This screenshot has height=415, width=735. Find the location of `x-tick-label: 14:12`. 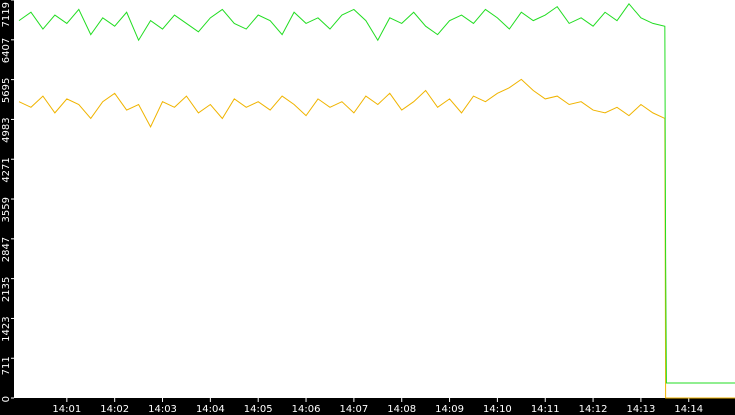

x-tick-label: 14:12 is located at coordinates (593, 409).